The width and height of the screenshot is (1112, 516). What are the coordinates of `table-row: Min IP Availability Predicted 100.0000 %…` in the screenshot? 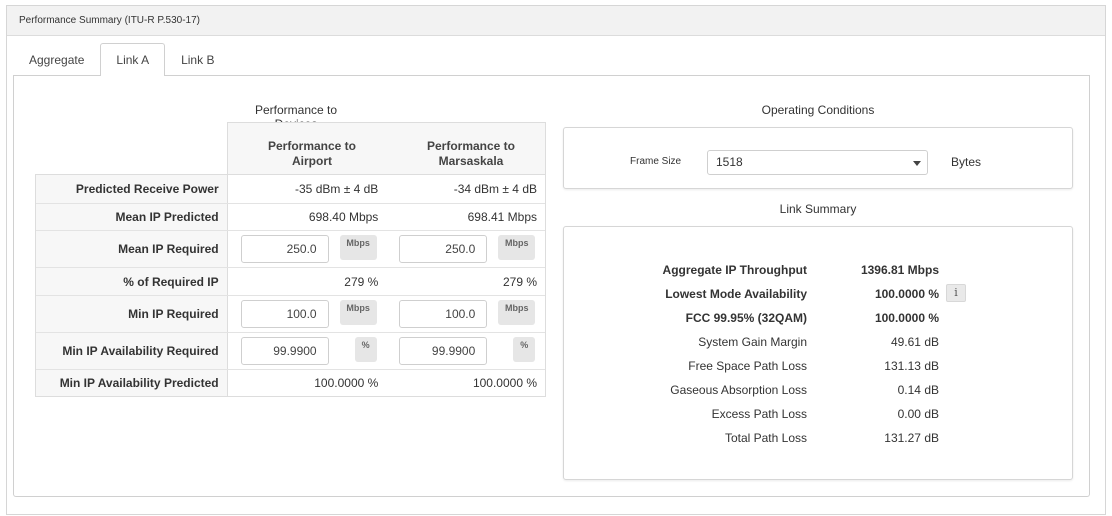 It's located at (290, 382).